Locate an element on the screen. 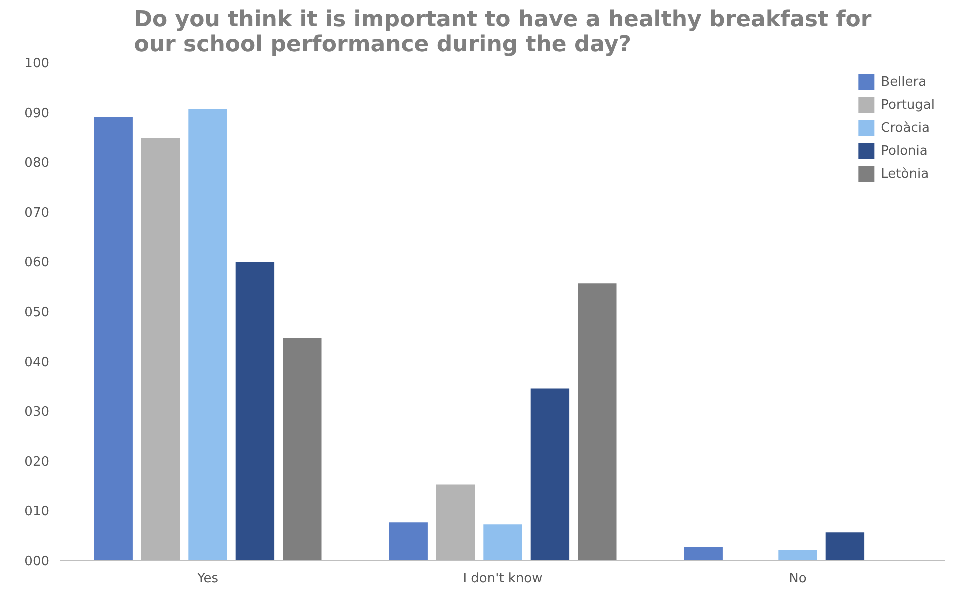 The image size is (967, 613). legend-label: Portugal is located at coordinates (908, 105).